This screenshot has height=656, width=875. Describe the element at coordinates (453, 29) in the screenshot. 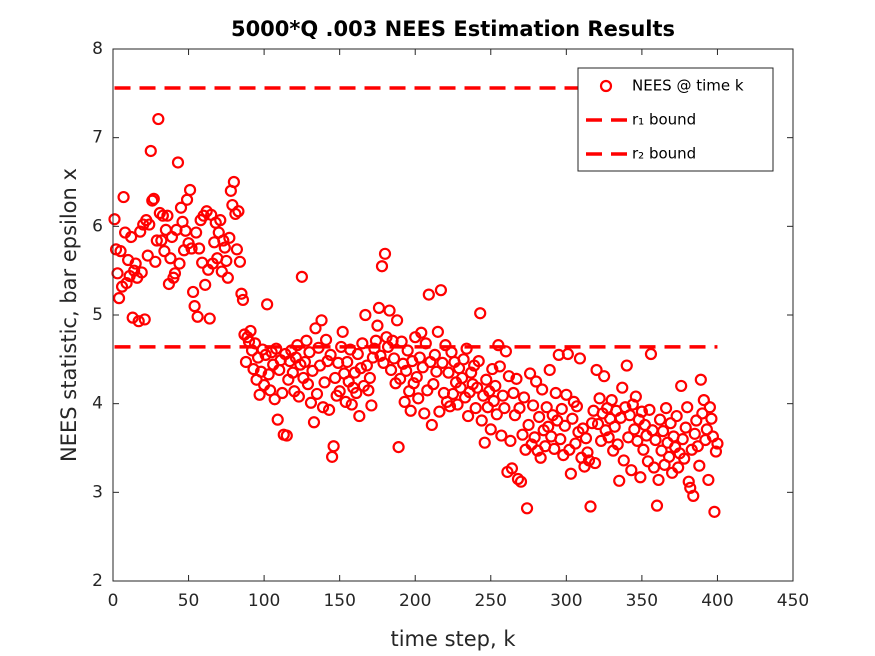

I see `chart-title: 5000*Q .003 NEES Estimation Results` at that location.